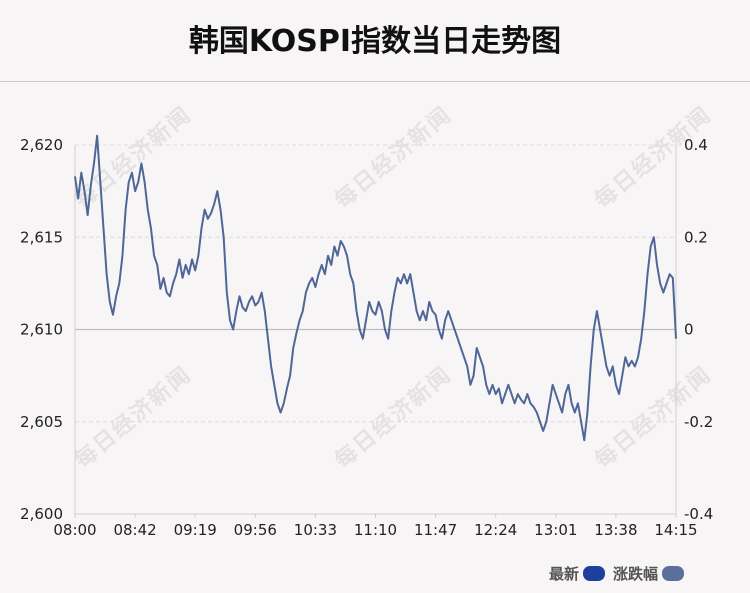 The image size is (750, 593). Describe the element at coordinates (673, 573) in the screenshot. I see `legend-swatch-change` at that location.